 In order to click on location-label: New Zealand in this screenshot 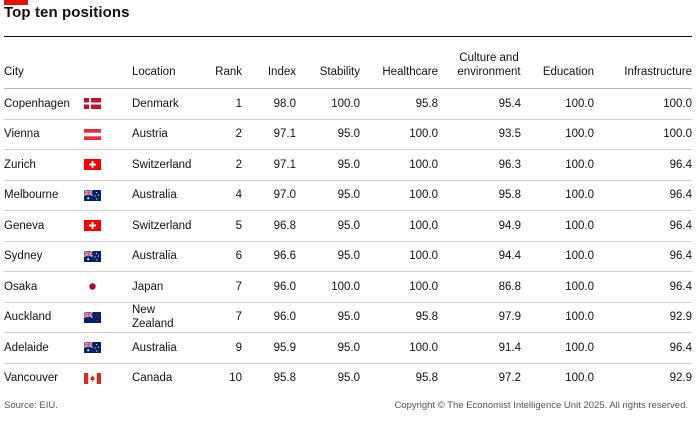, I will do `click(153, 317)`.